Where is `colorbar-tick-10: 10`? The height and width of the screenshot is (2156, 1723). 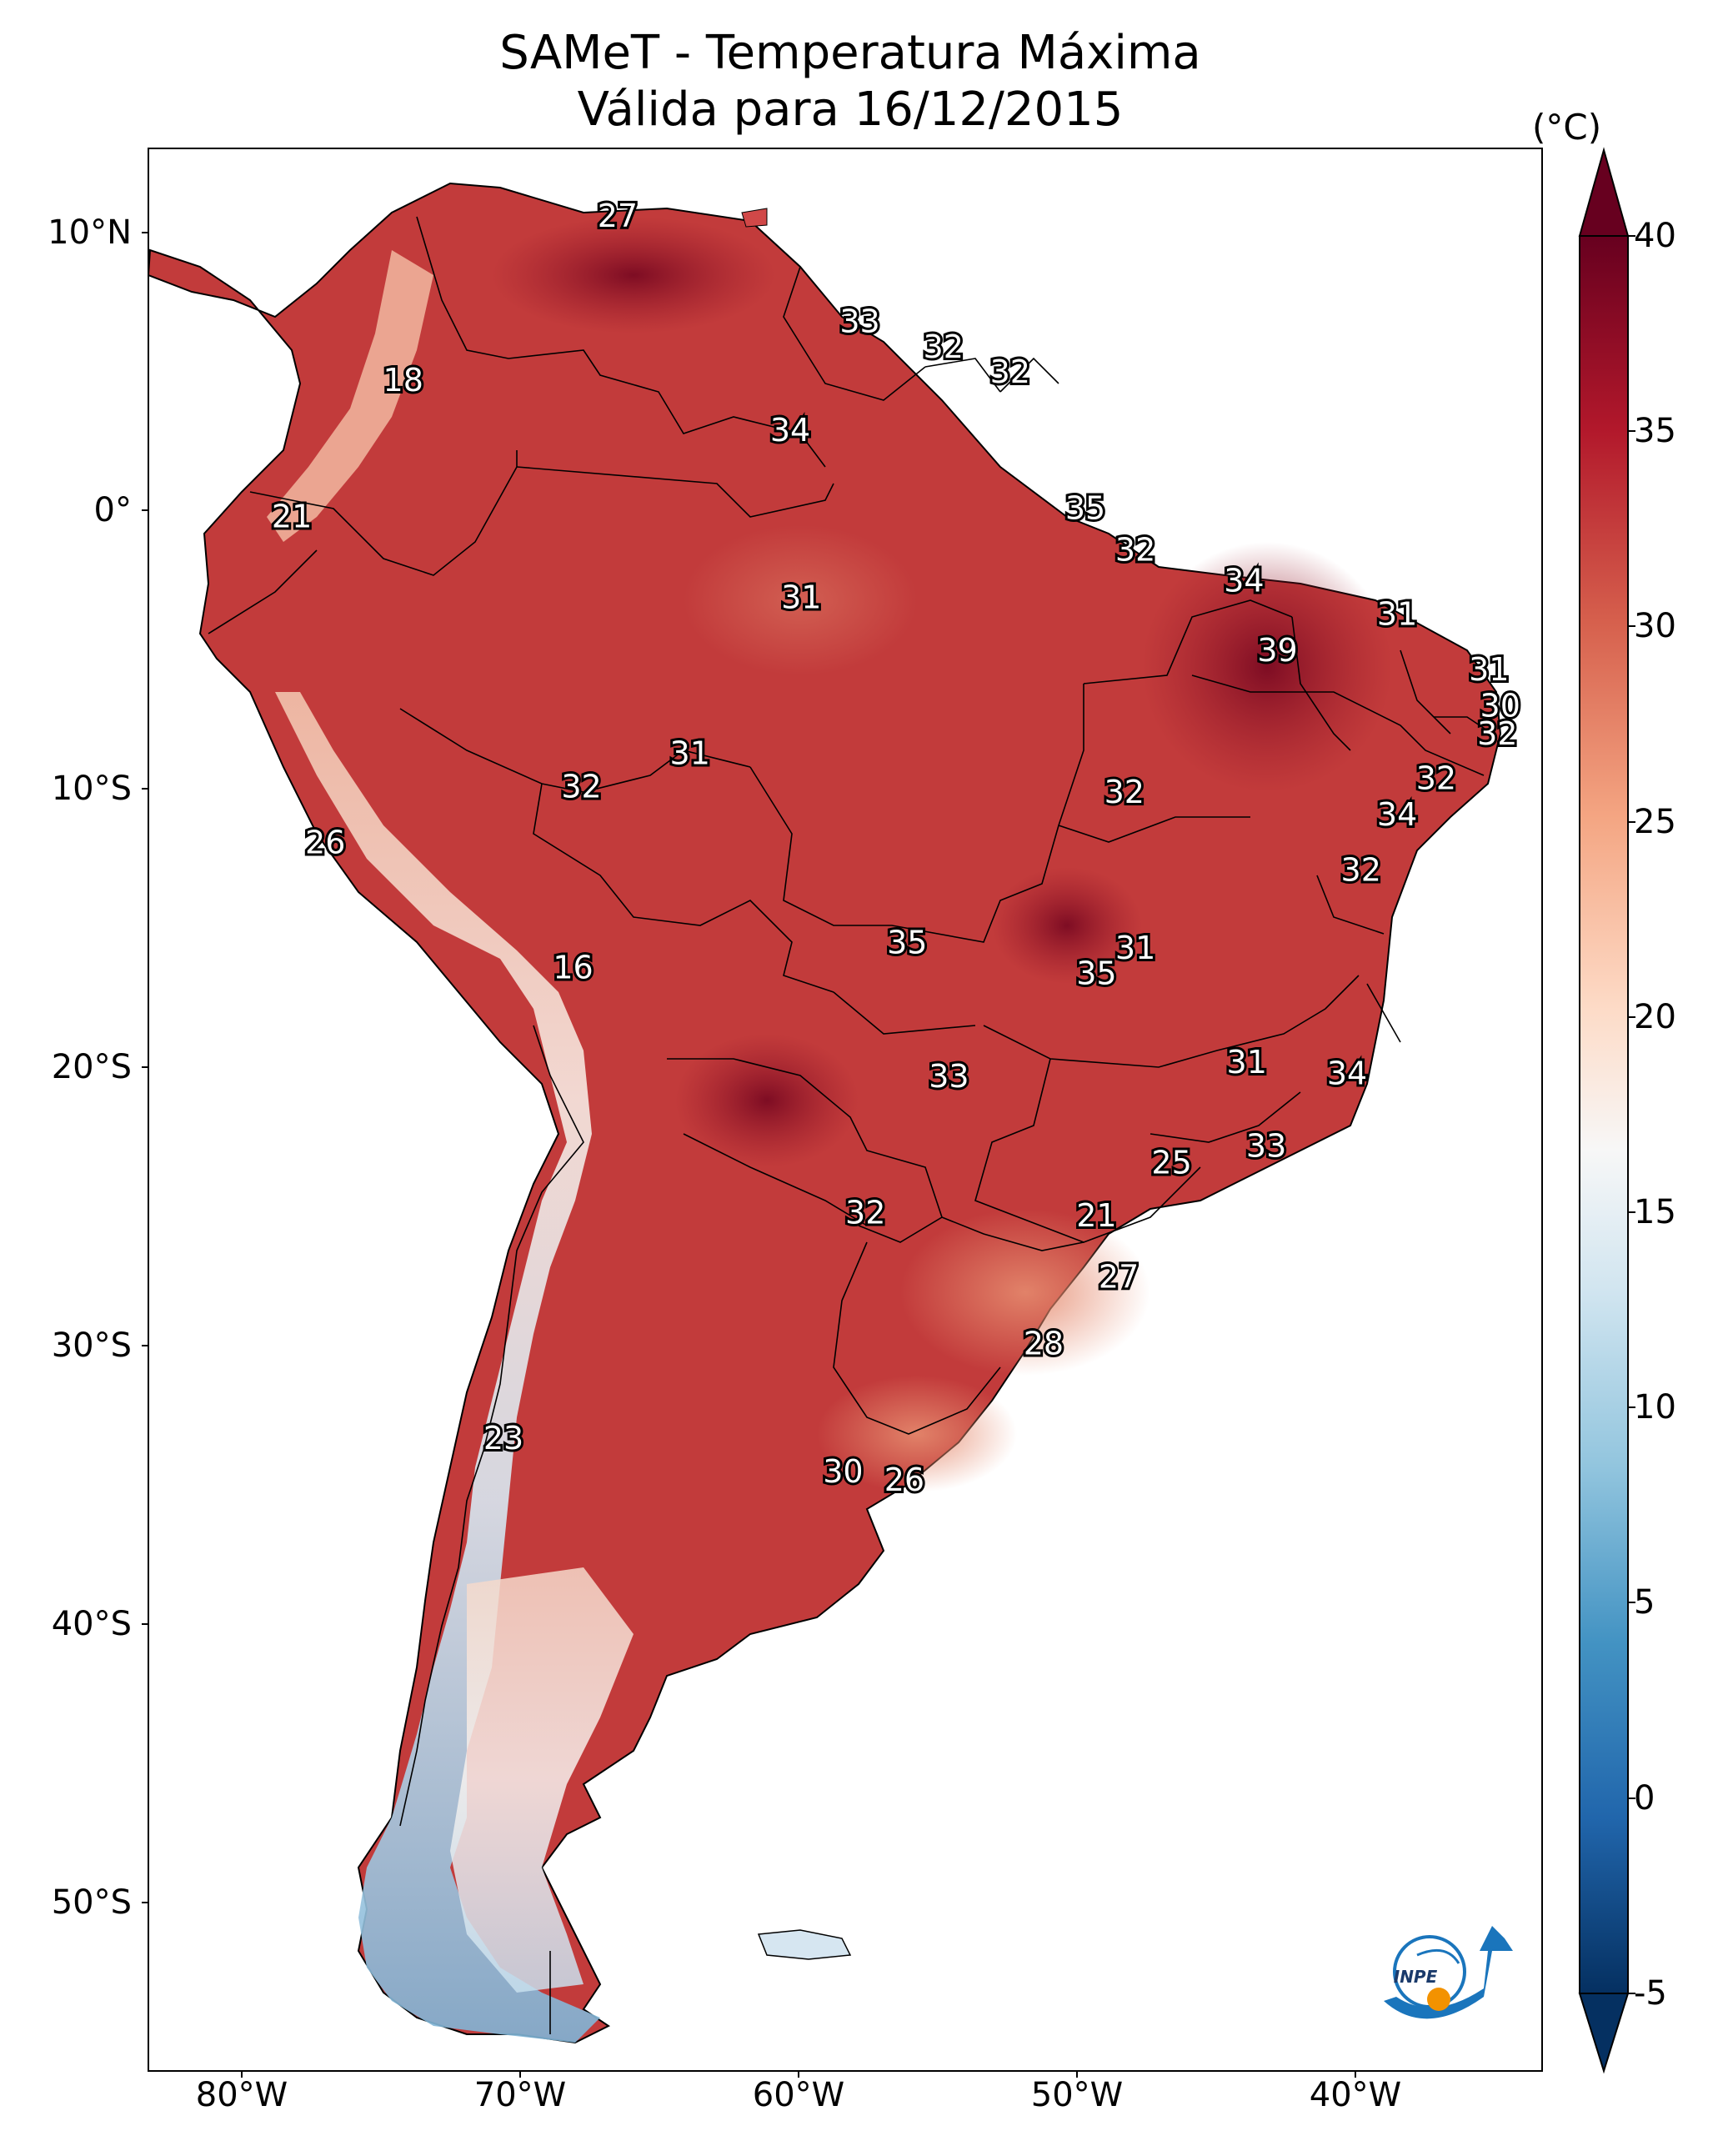
colorbar-tick-10: 10 is located at coordinates (1655, 1407).